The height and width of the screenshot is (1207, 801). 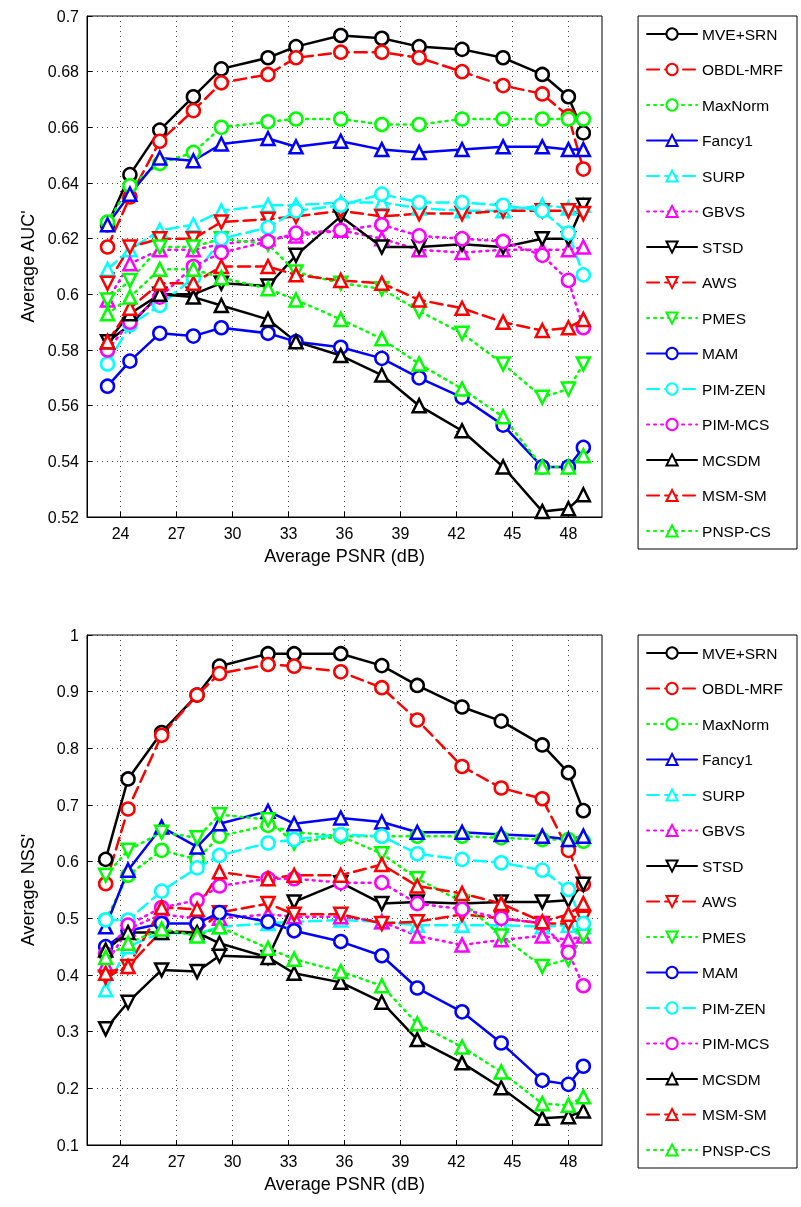 I want to click on y-tick-label: 0.58, so click(x=63, y=350).